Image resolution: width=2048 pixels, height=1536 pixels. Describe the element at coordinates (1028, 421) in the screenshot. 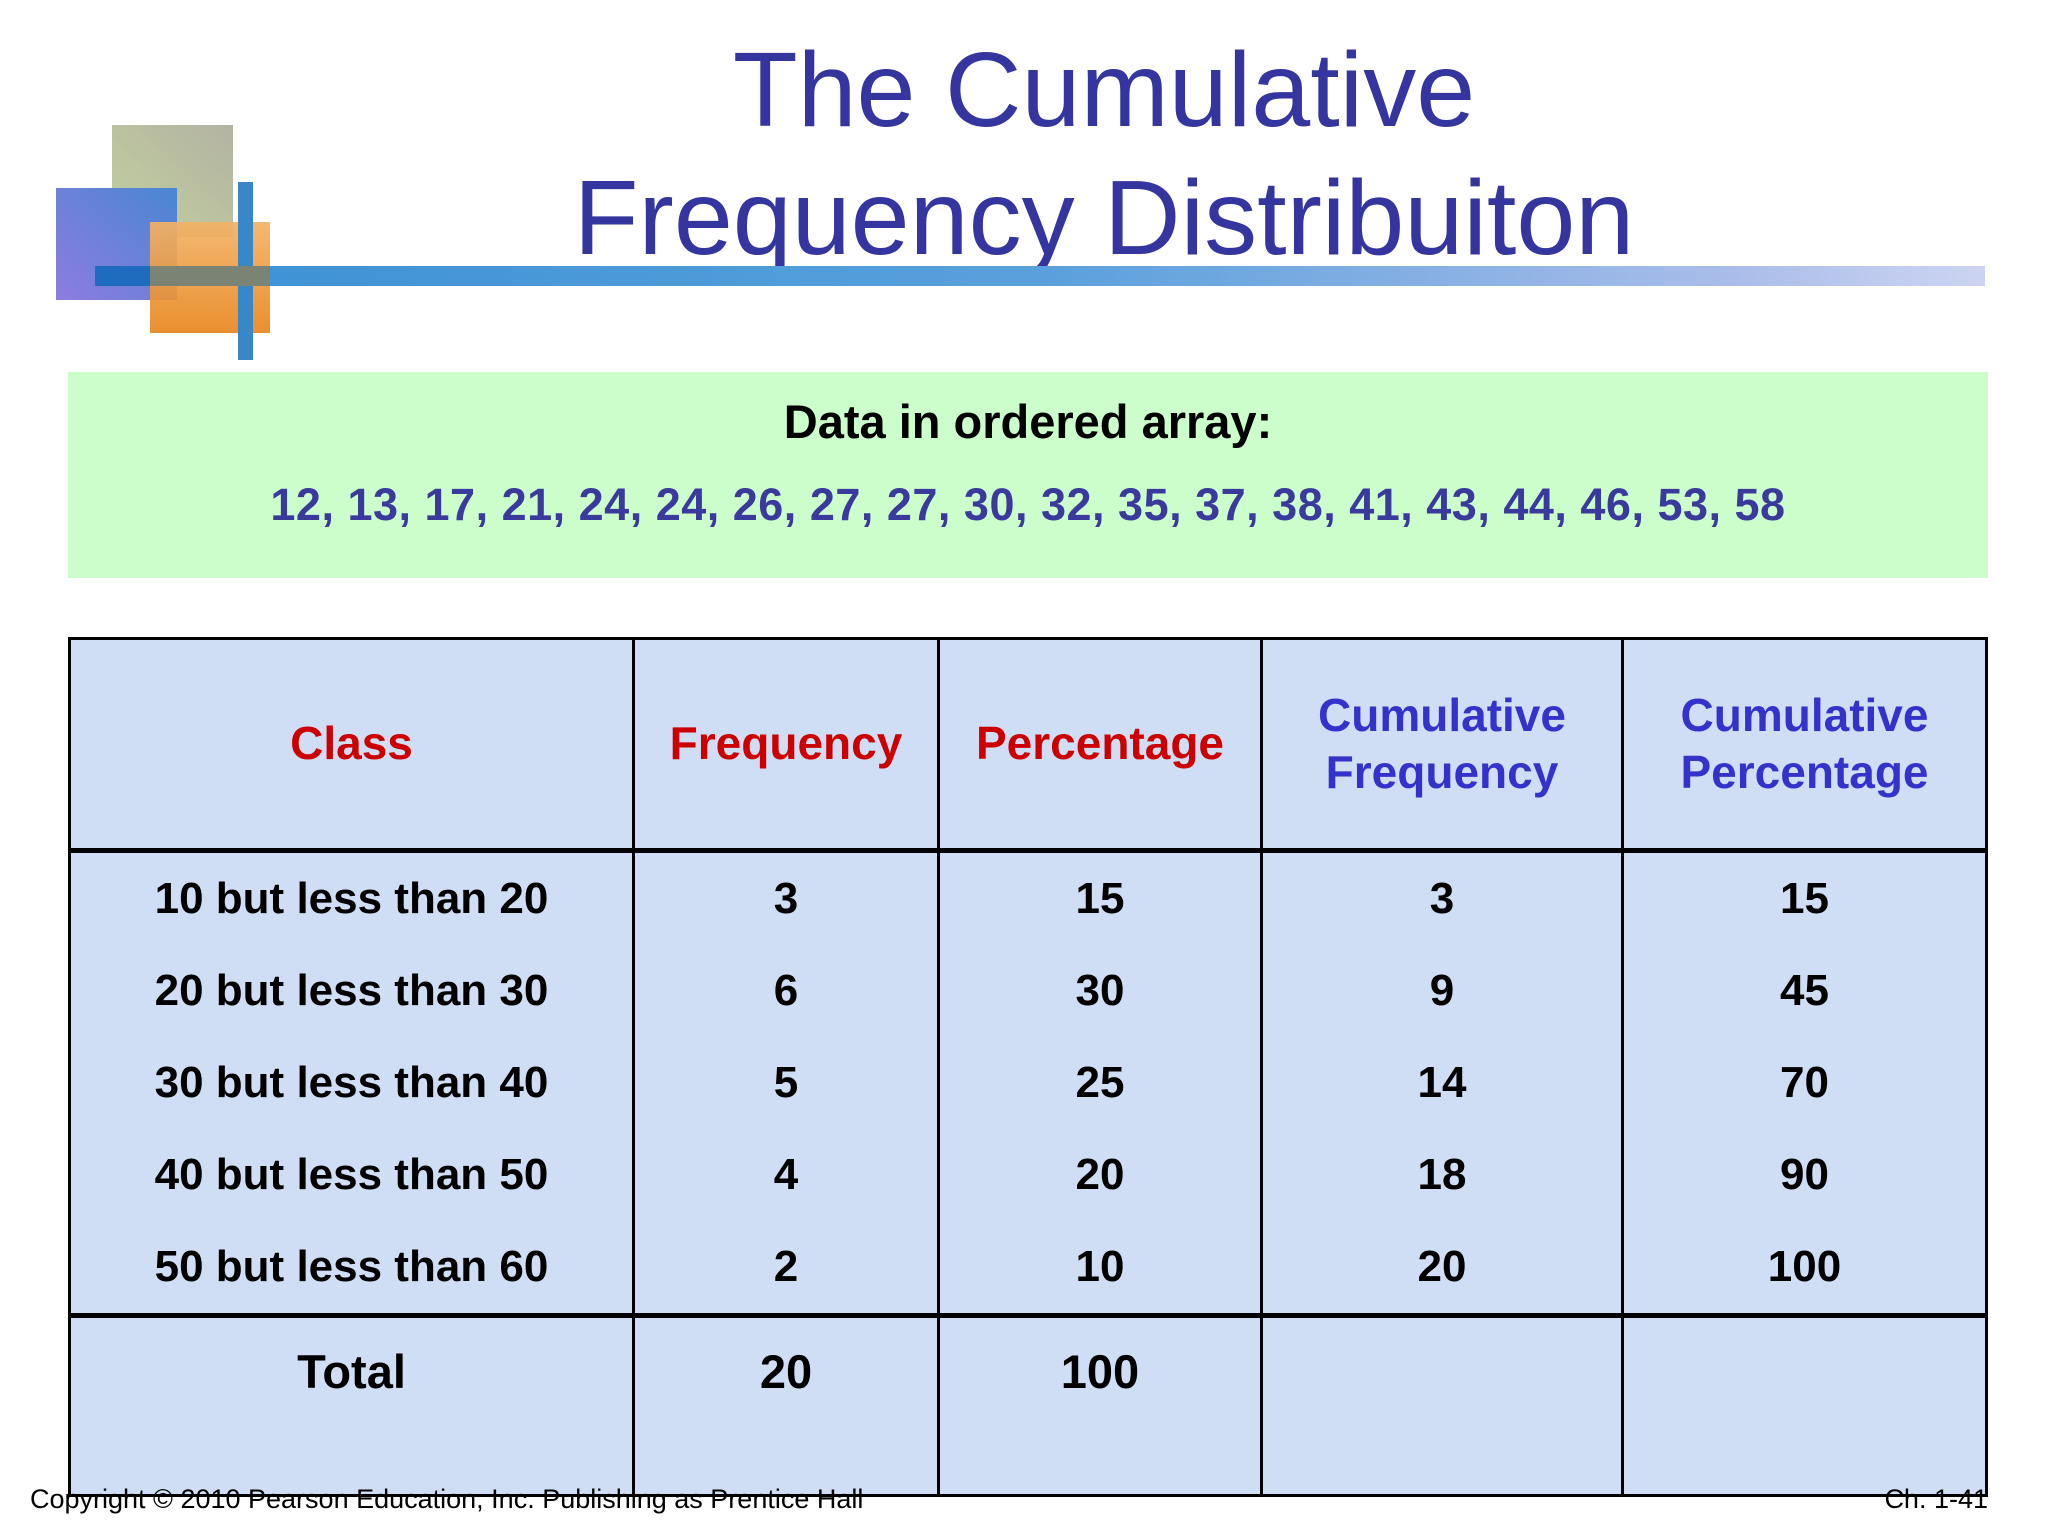

I see `data-array-heading: Data in ordered array:` at that location.